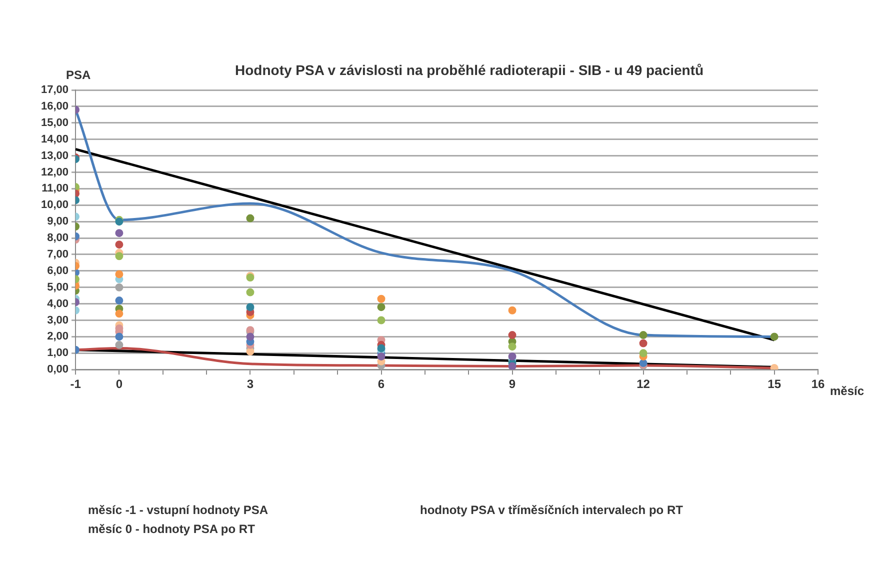 This screenshot has height=563, width=880. Describe the element at coordinates (54, 122) in the screenshot. I see `y-tick-label: 15,00` at that location.